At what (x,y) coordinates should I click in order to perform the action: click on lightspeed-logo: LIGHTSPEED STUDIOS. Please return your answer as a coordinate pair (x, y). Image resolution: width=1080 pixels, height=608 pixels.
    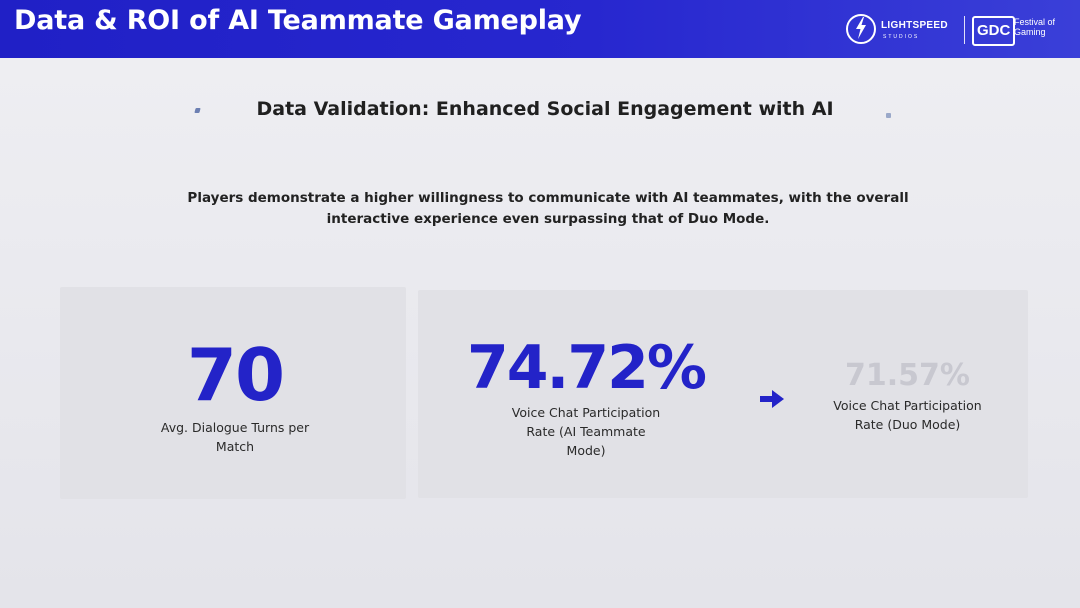
    Looking at the image, I should click on (902, 31).